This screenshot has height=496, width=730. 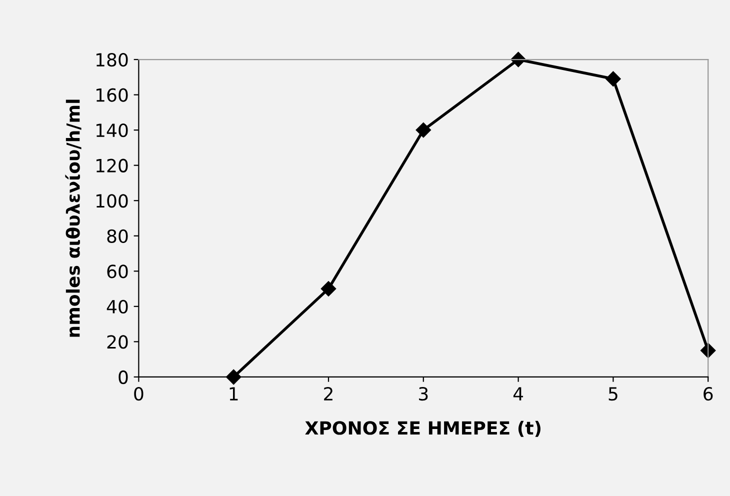 What do you see at coordinates (123, 377) in the screenshot?
I see `y-tick-label: 0` at bounding box center [123, 377].